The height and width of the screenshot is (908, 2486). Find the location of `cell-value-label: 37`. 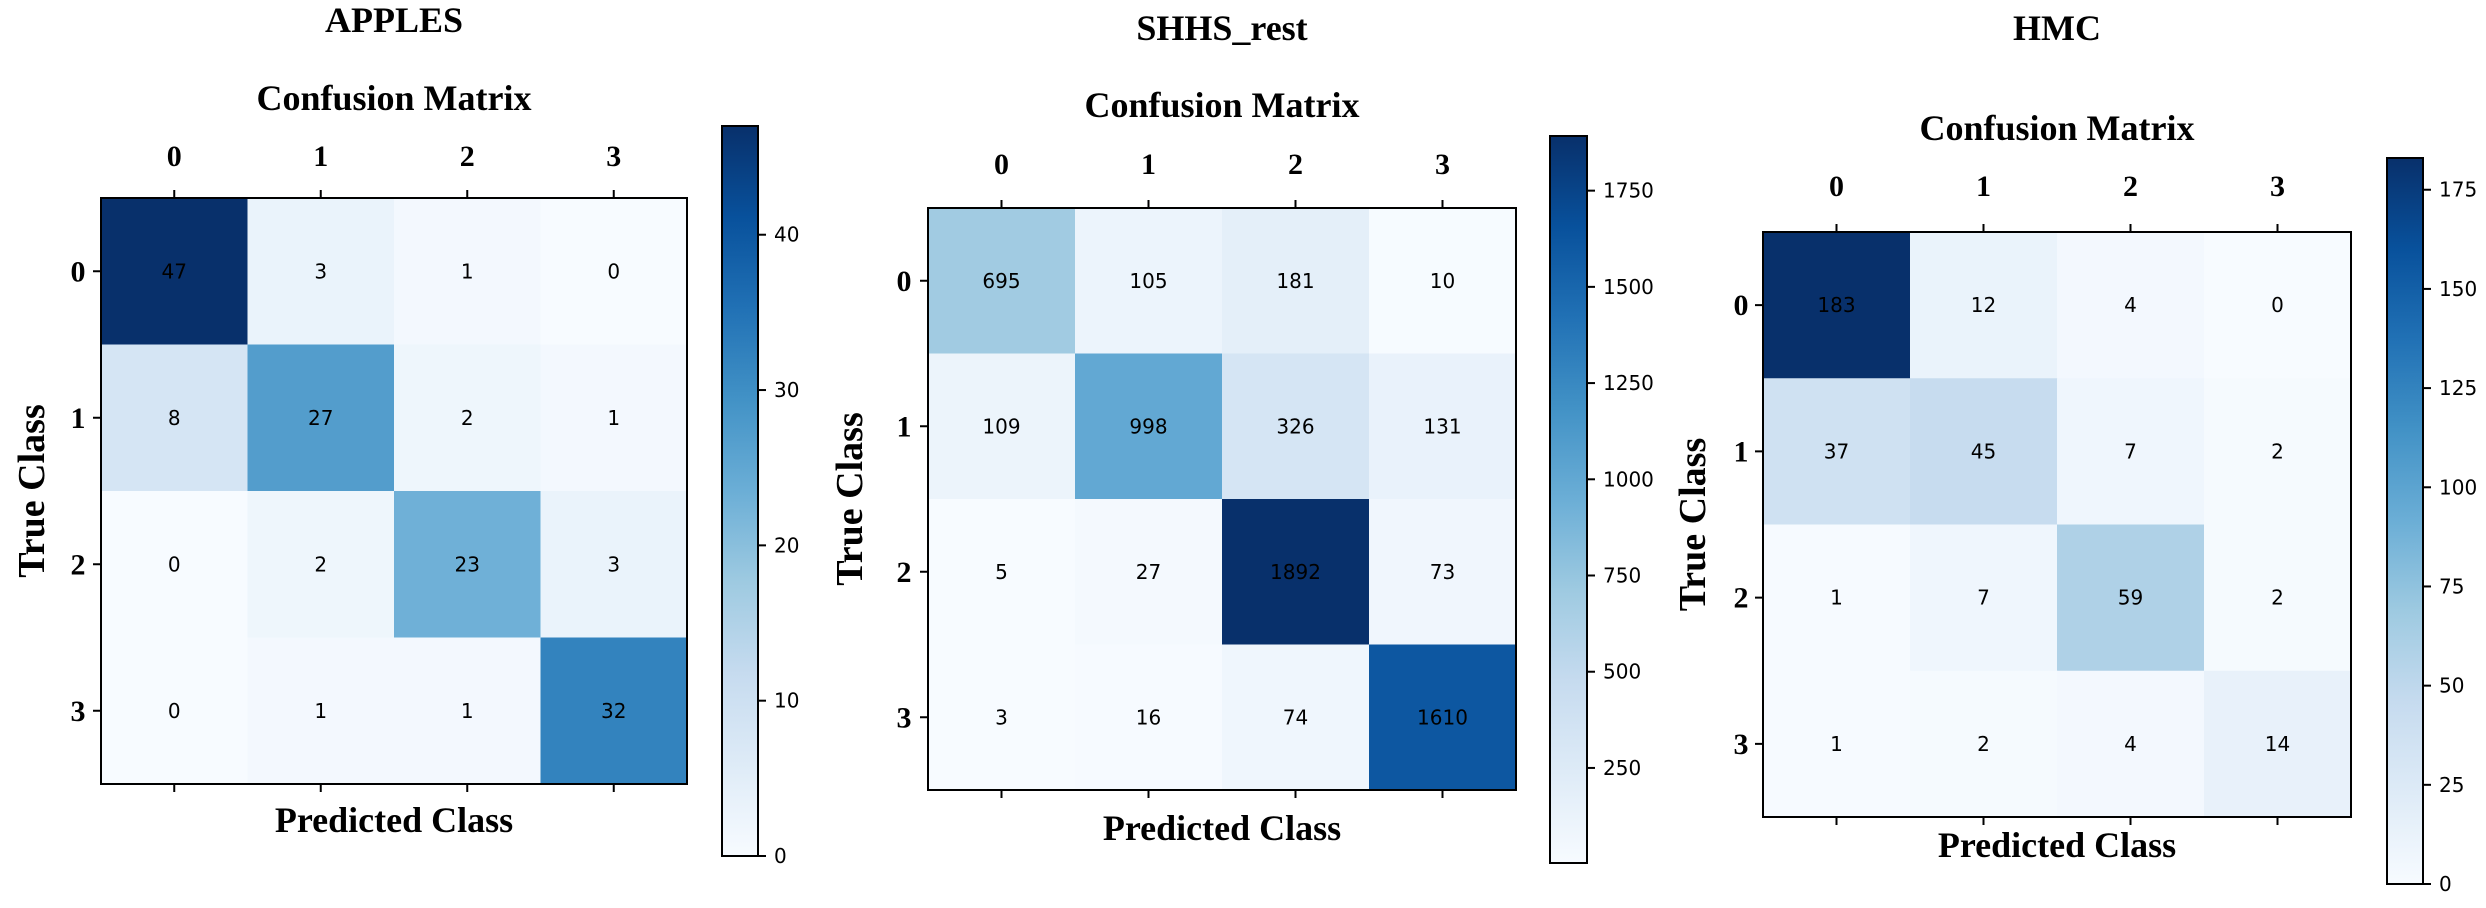

cell-value-label: 37 is located at coordinates (1836, 451).